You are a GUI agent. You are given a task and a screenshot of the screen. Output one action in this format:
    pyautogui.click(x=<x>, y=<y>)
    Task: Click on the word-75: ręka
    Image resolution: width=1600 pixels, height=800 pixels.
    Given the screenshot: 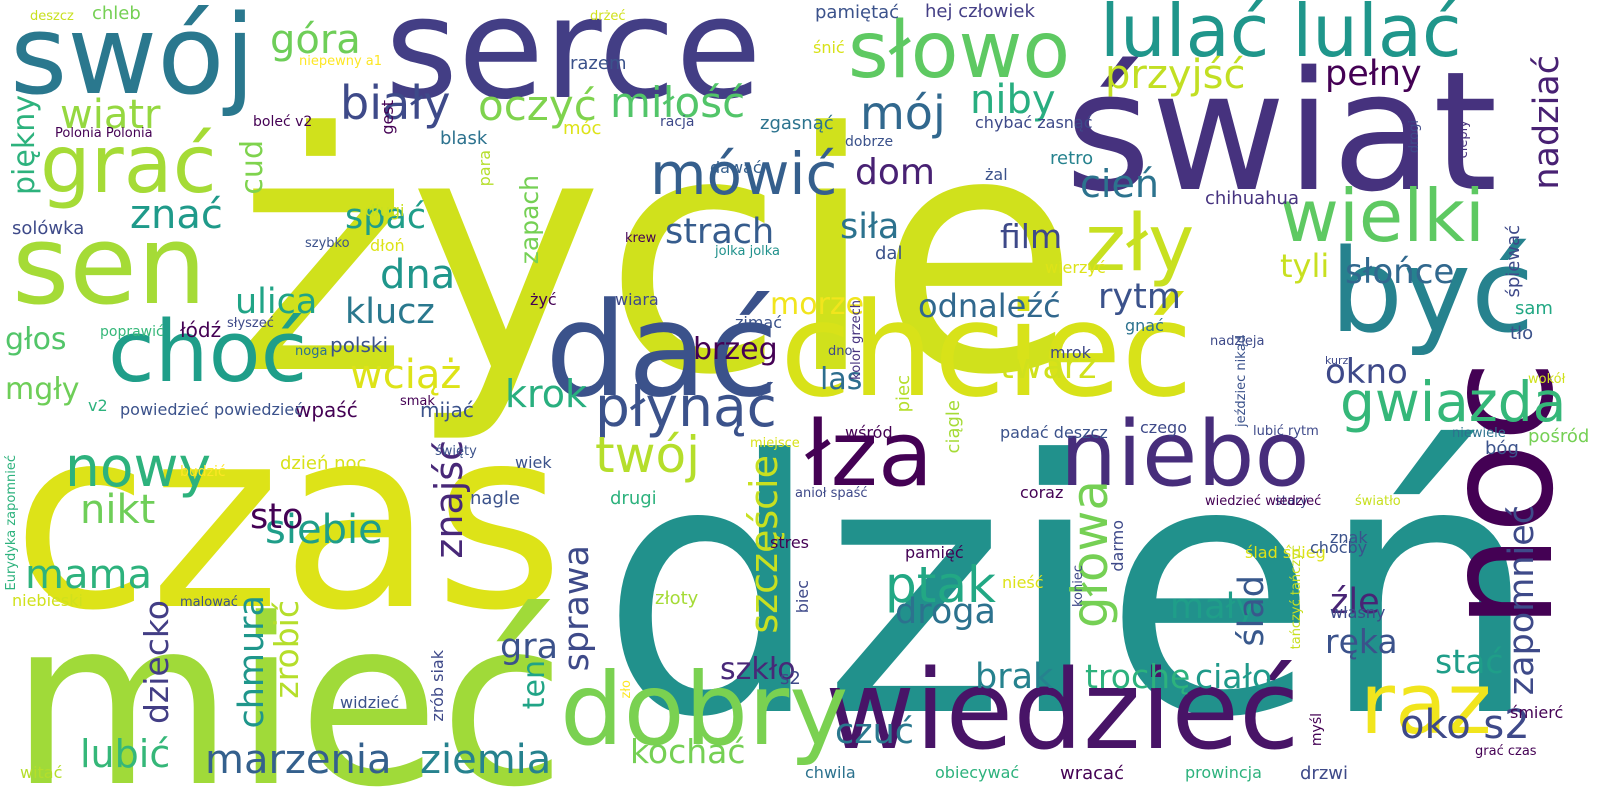 What is the action you would take?
    pyautogui.click(x=1361, y=641)
    